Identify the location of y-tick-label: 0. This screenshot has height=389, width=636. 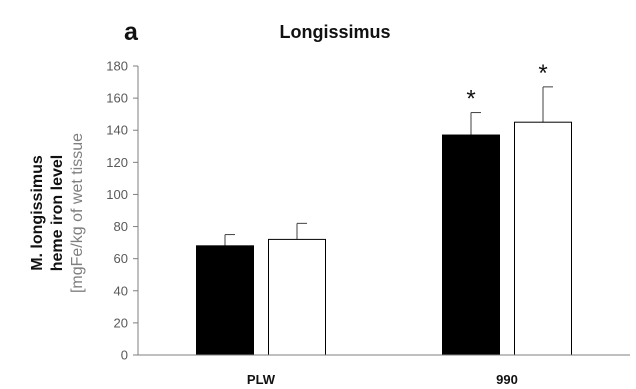
(124, 355).